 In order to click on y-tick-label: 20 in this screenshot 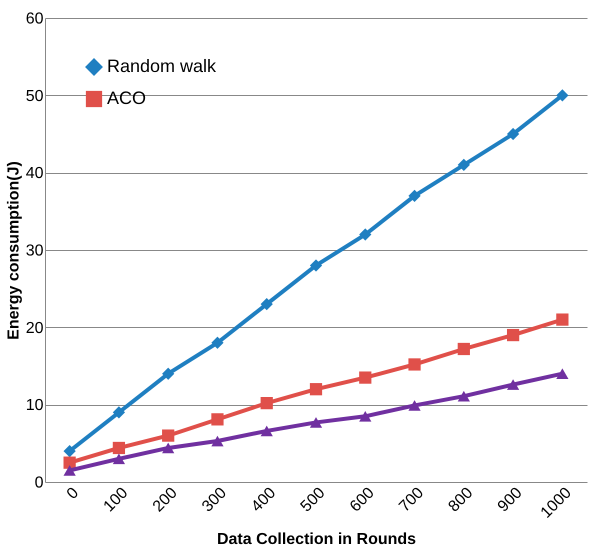, I will do `click(35, 328)`.